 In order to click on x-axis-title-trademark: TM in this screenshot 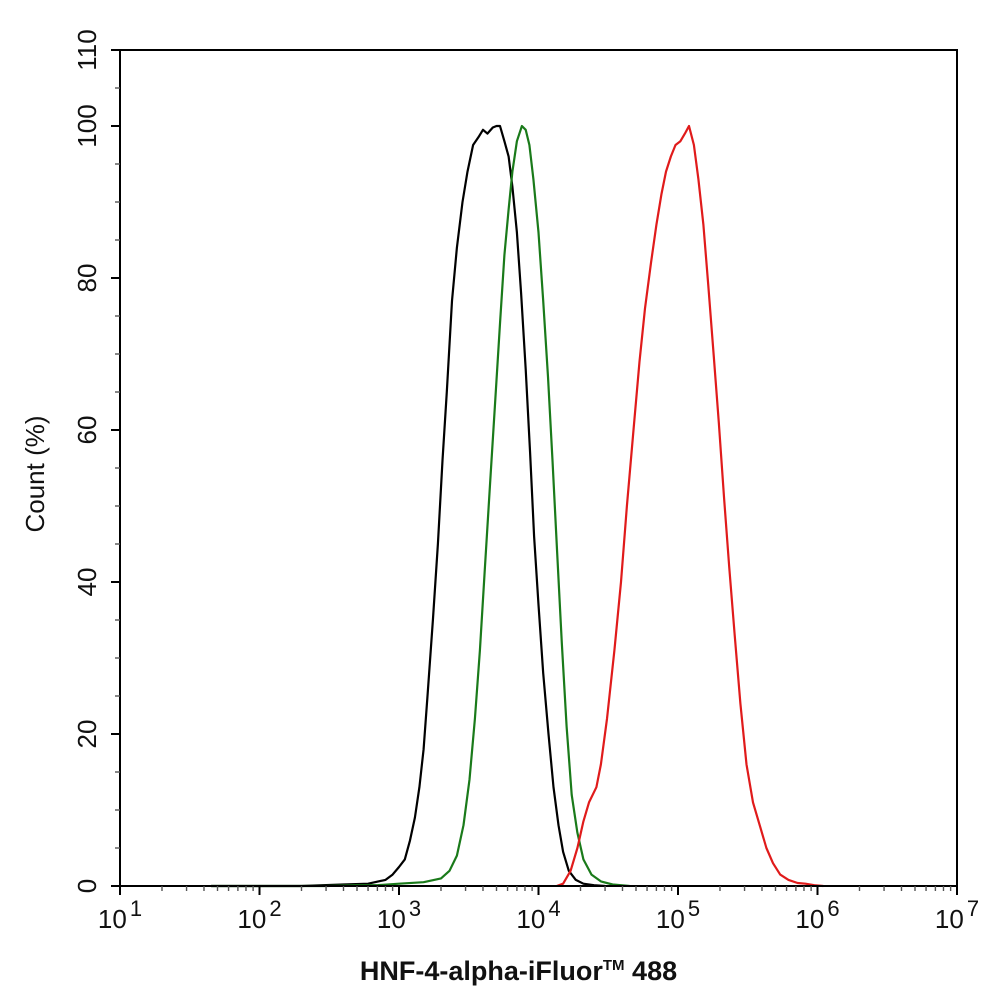, I will do `click(614, 965)`.